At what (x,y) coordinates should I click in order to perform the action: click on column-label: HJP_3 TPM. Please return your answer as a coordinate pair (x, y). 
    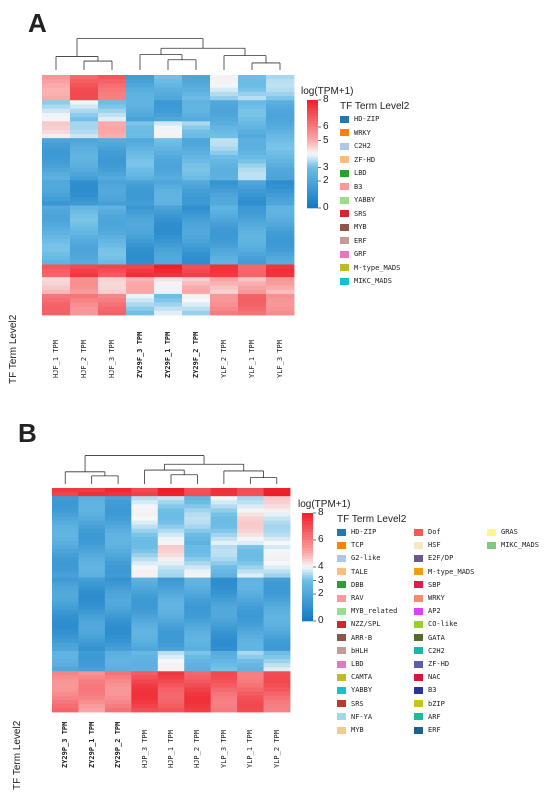
    Looking at the image, I should click on (144, 749).